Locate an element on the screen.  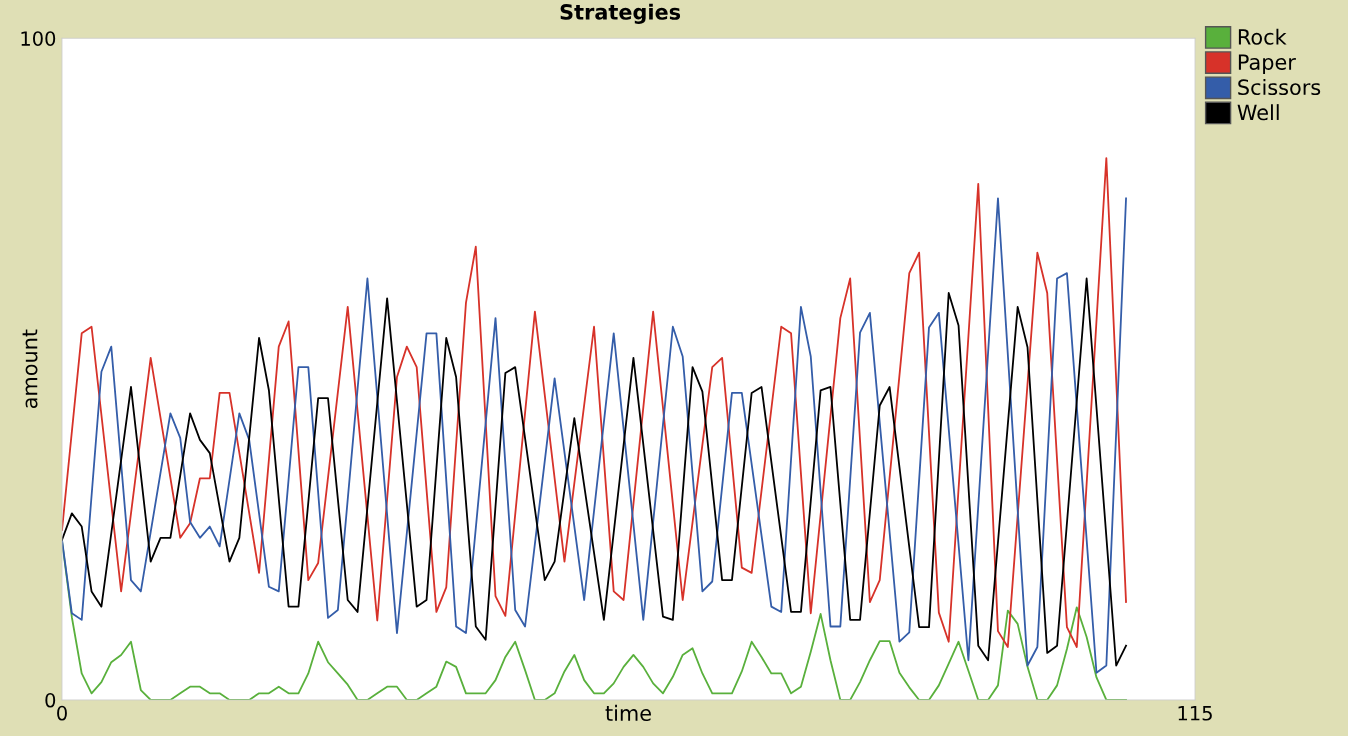
y-tick-label: 100 is located at coordinates (38, 38).